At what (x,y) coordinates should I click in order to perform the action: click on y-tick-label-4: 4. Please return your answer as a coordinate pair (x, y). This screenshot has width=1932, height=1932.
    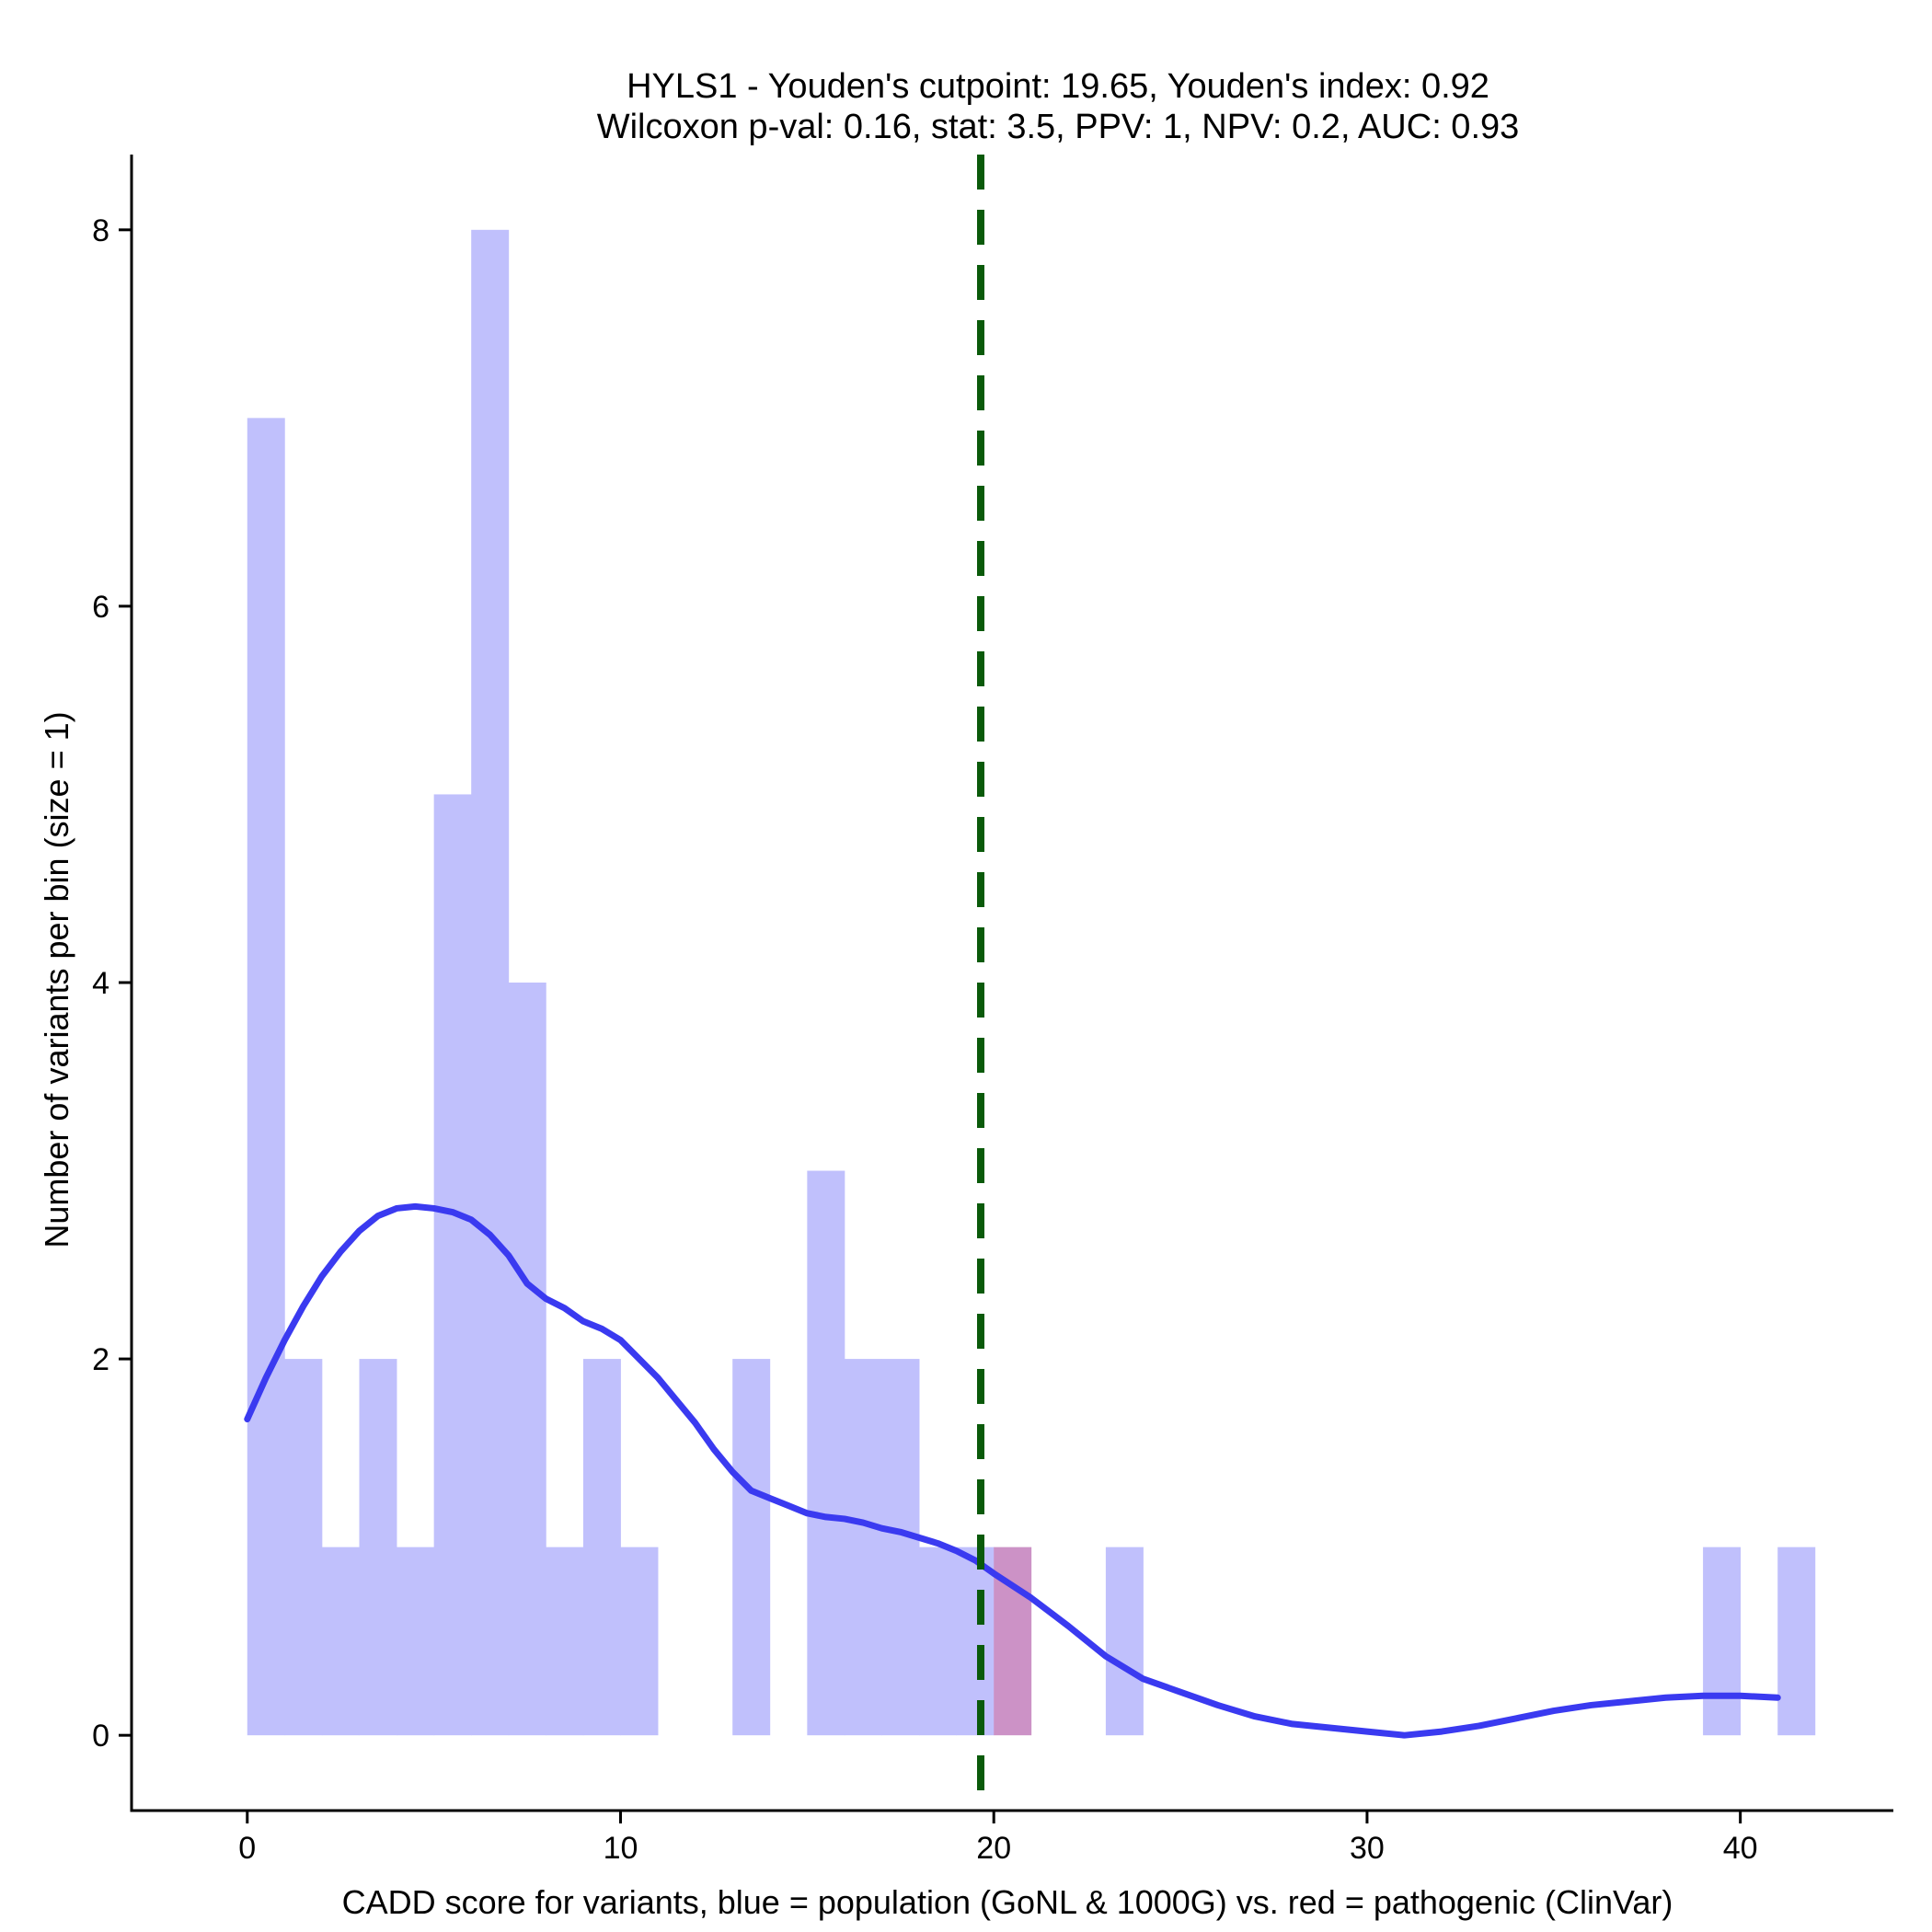
    Looking at the image, I should click on (100, 983).